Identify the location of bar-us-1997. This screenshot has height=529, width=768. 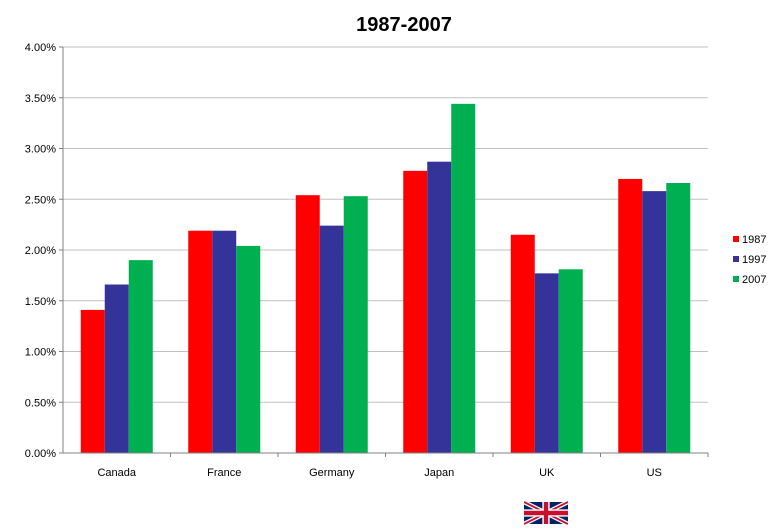
(654, 322).